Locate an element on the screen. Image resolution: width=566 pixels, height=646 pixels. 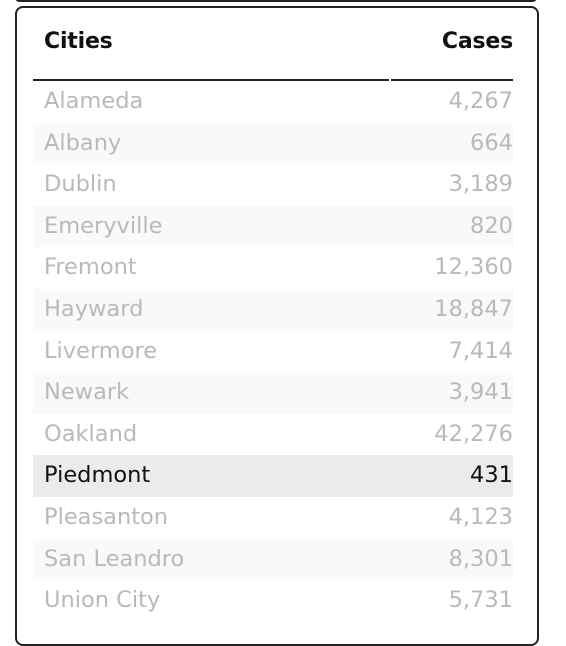
row-city: Hayward is located at coordinates (94, 308).